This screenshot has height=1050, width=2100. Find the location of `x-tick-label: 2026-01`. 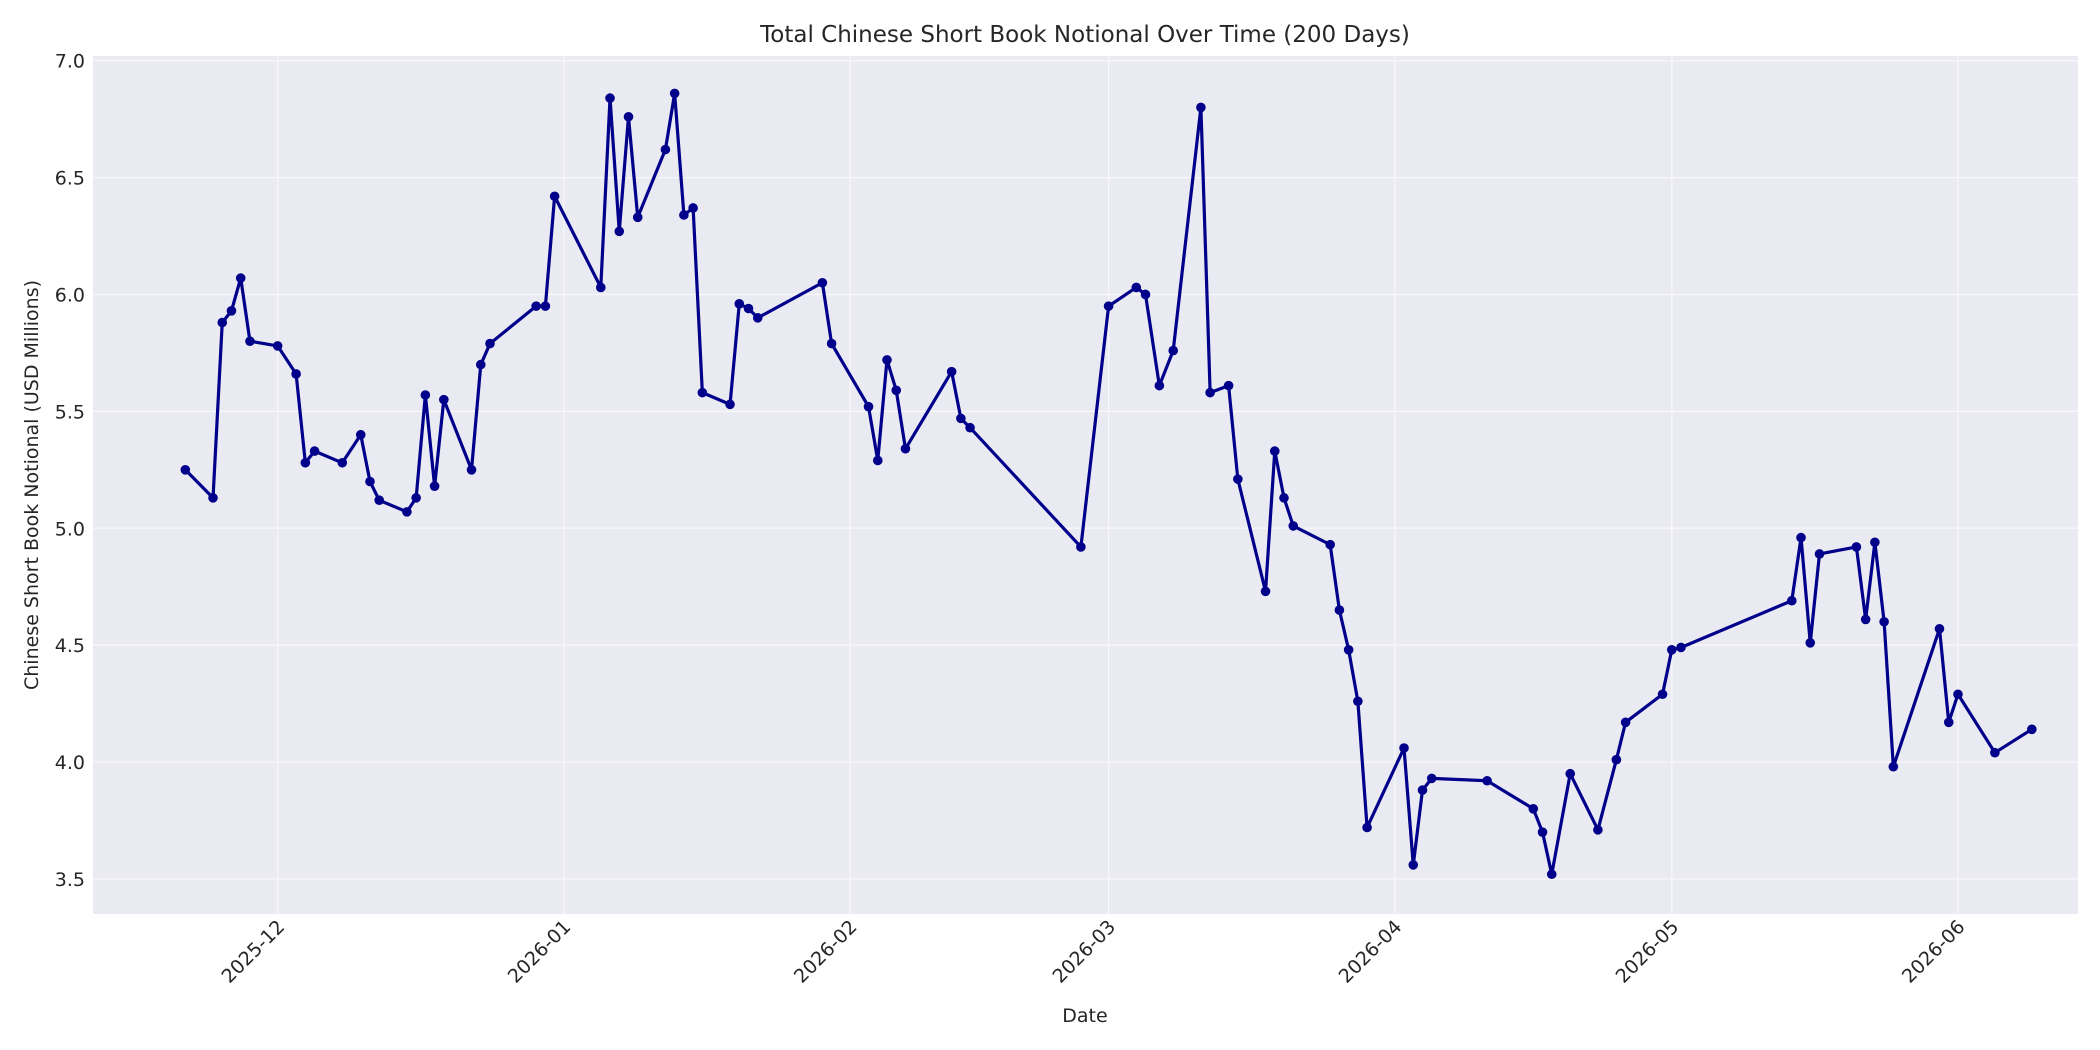

x-tick-label: 2026-01 is located at coordinates (540, 952).